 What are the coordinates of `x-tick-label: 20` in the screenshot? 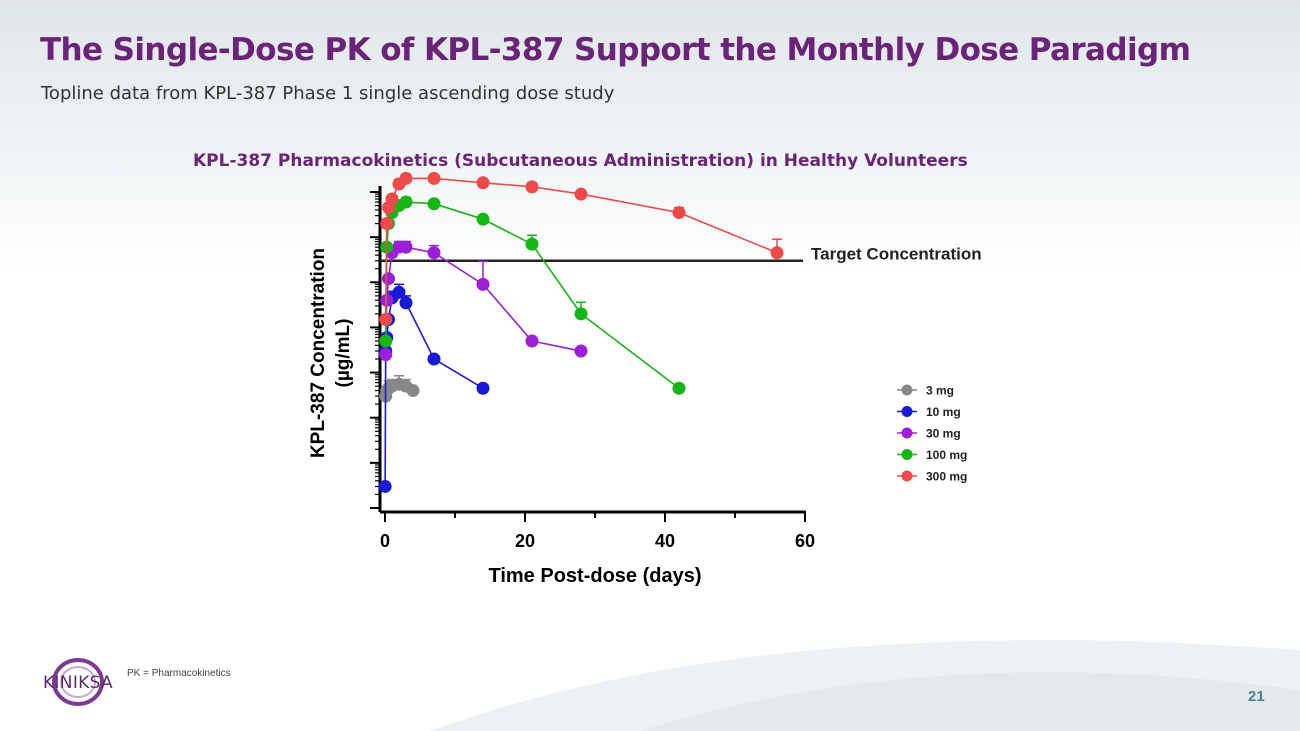 It's located at (525, 541).